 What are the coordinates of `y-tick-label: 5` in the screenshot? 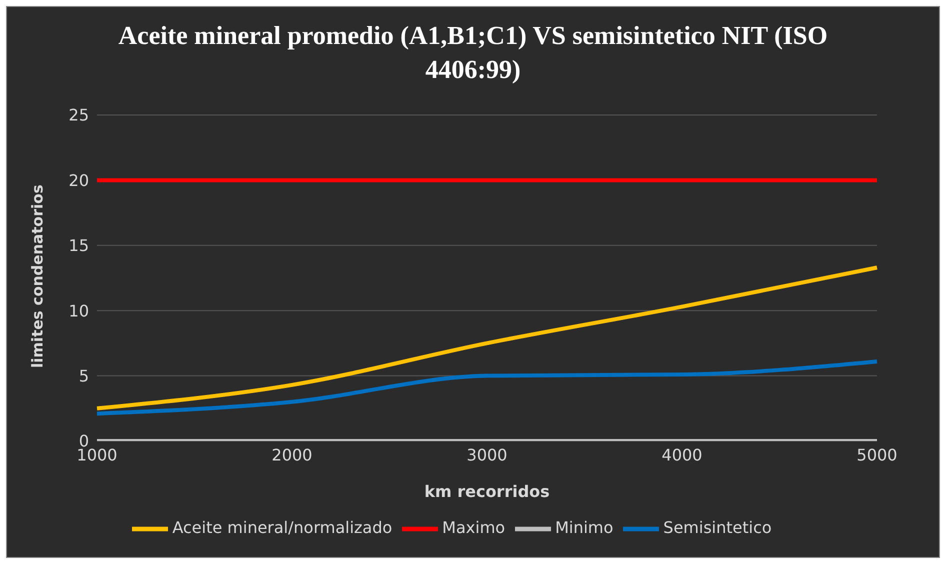 It's located at (83, 376).